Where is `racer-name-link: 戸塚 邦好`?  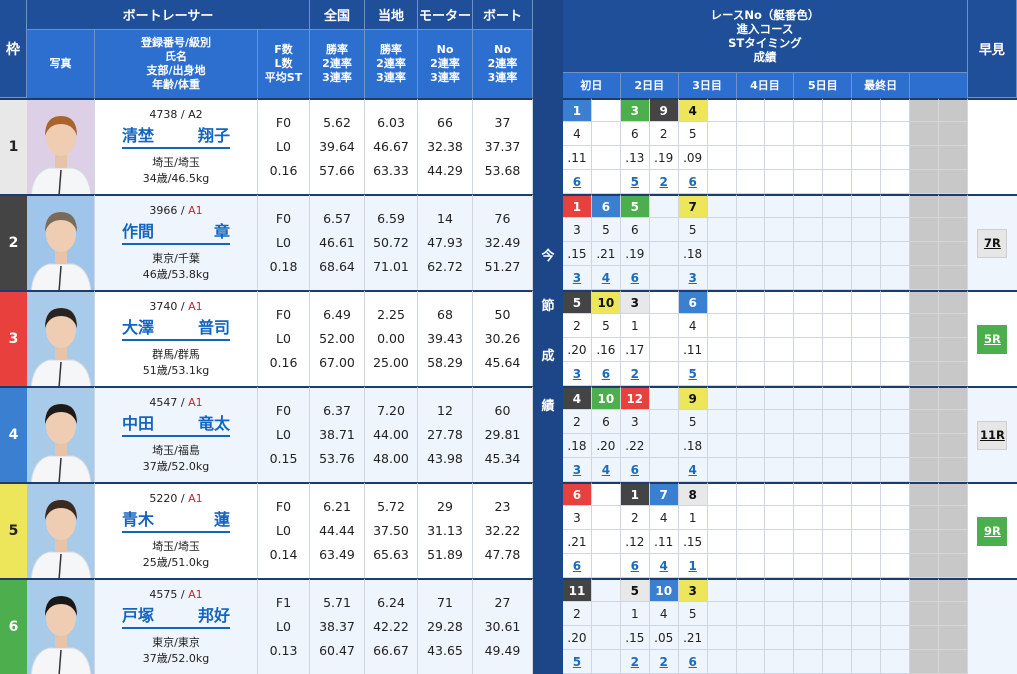
racer-name-link: 戸塚 邦好 is located at coordinates (176, 617).